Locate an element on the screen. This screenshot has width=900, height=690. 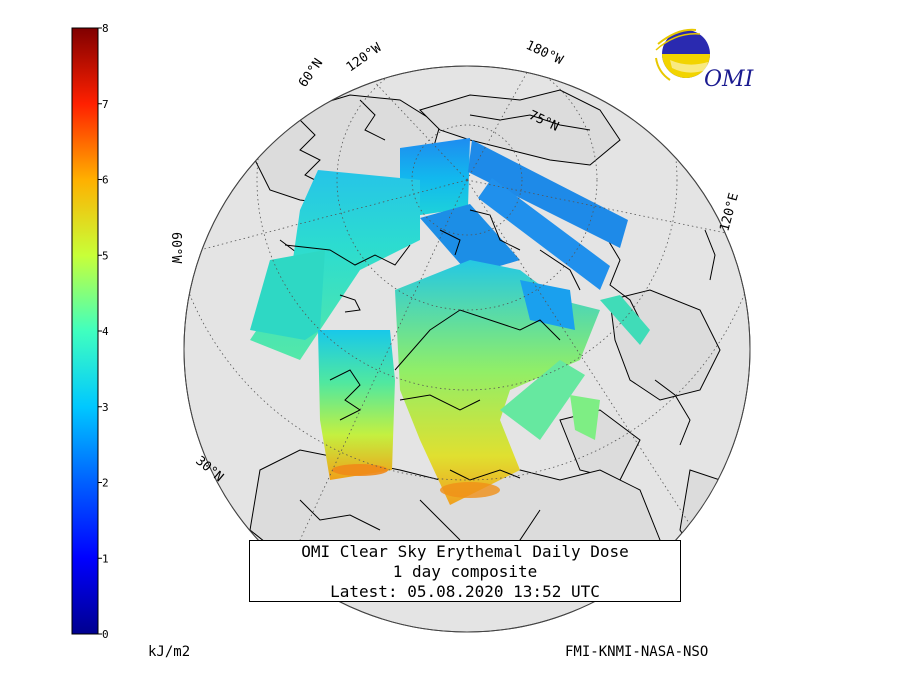
colorbar-tick-label: 0 is located at coordinates (105, 634).